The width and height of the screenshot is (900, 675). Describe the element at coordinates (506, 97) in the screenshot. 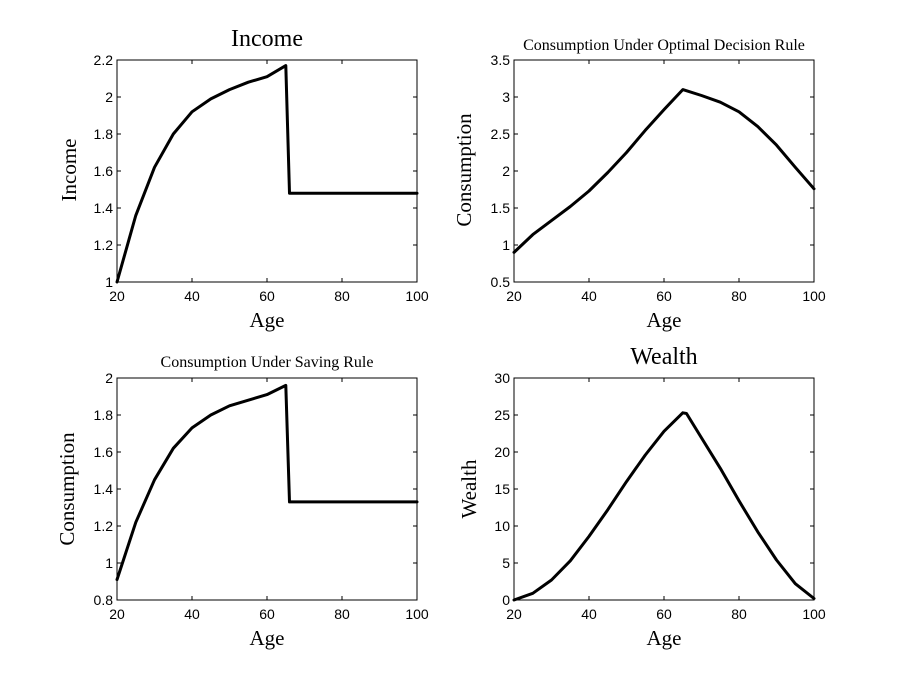

I see `y-tick-label: 3` at that location.